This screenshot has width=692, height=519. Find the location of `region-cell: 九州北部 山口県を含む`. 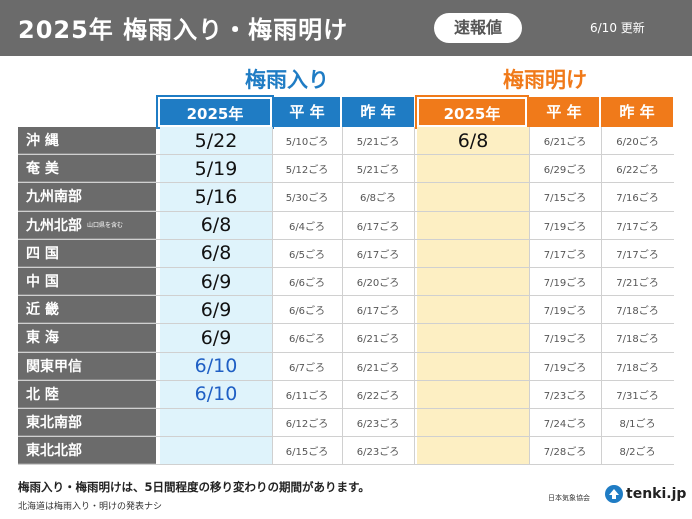

region-cell: 九州北部 山口県を含む is located at coordinates (87, 225).